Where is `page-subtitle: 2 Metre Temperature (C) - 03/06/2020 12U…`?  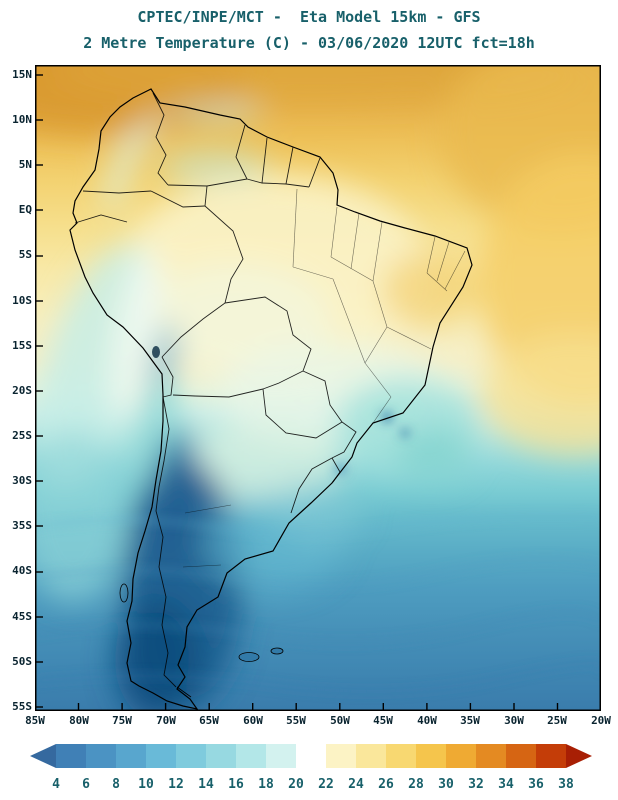 page-subtitle: 2 Metre Temperature (C) - 03/06/2020 12U… is located at coordinates (309, 43).